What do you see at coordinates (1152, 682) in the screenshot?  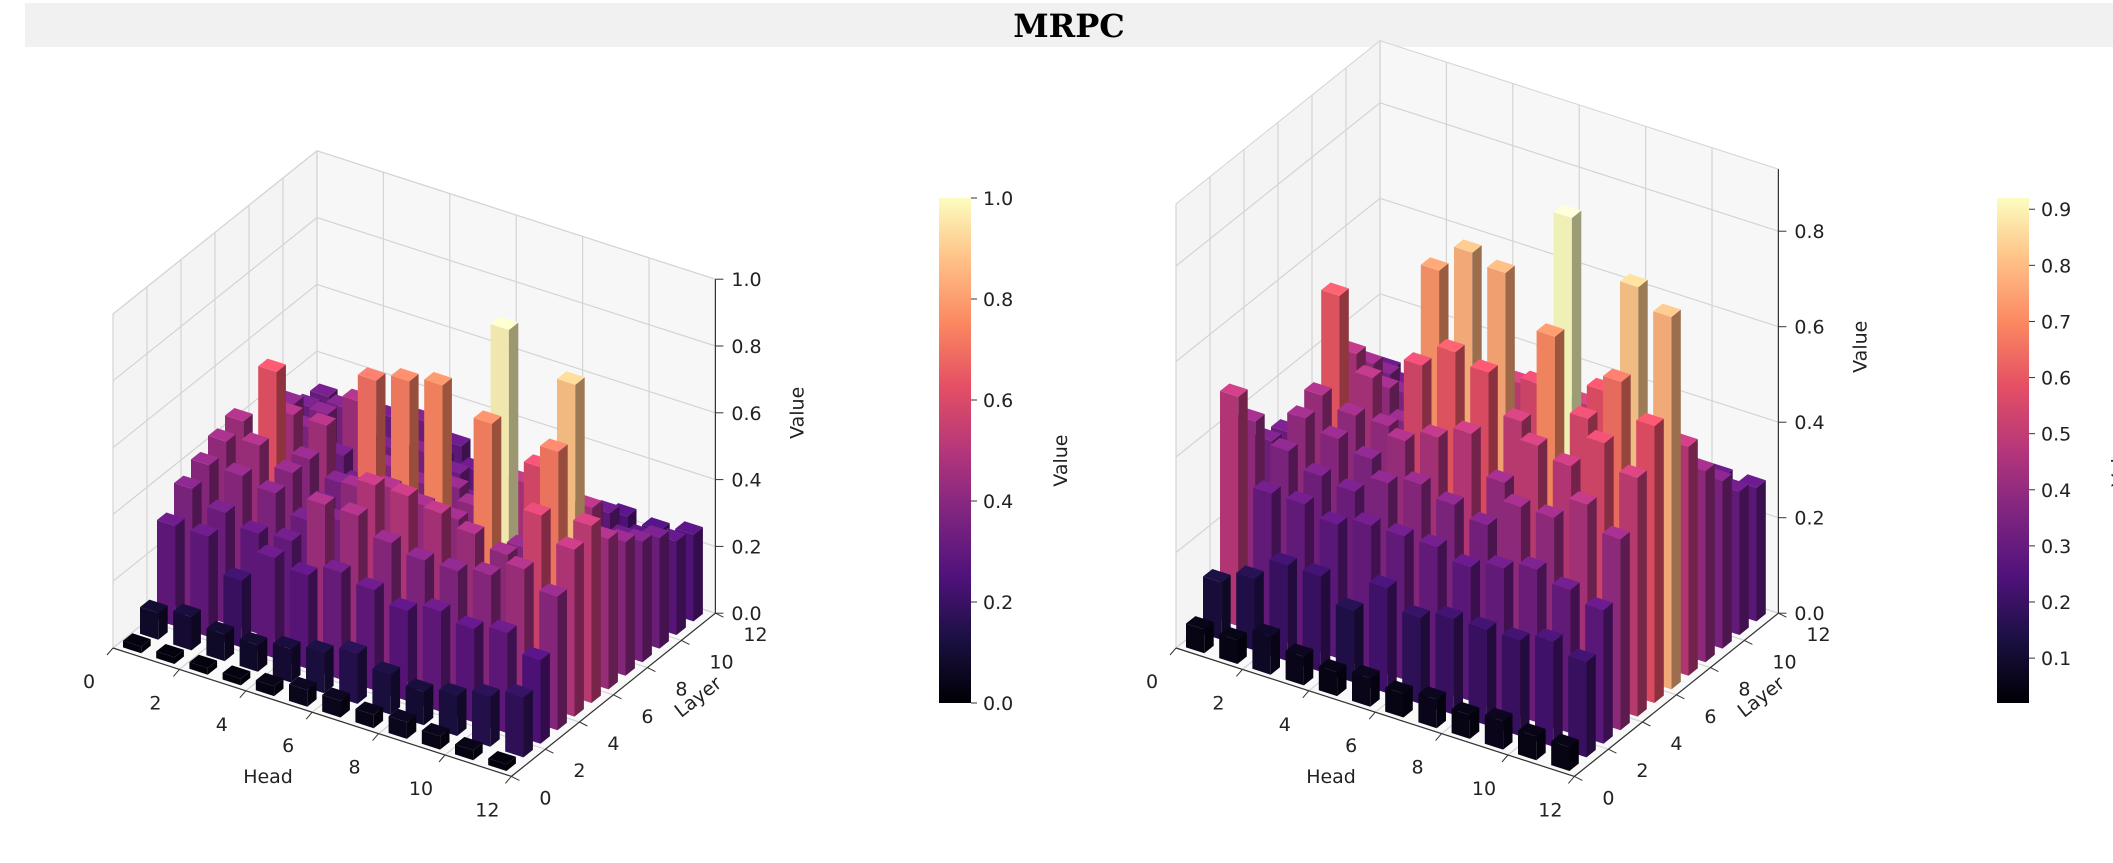 I see `x-tick-label: 0` at bounding box center [1152, 682].